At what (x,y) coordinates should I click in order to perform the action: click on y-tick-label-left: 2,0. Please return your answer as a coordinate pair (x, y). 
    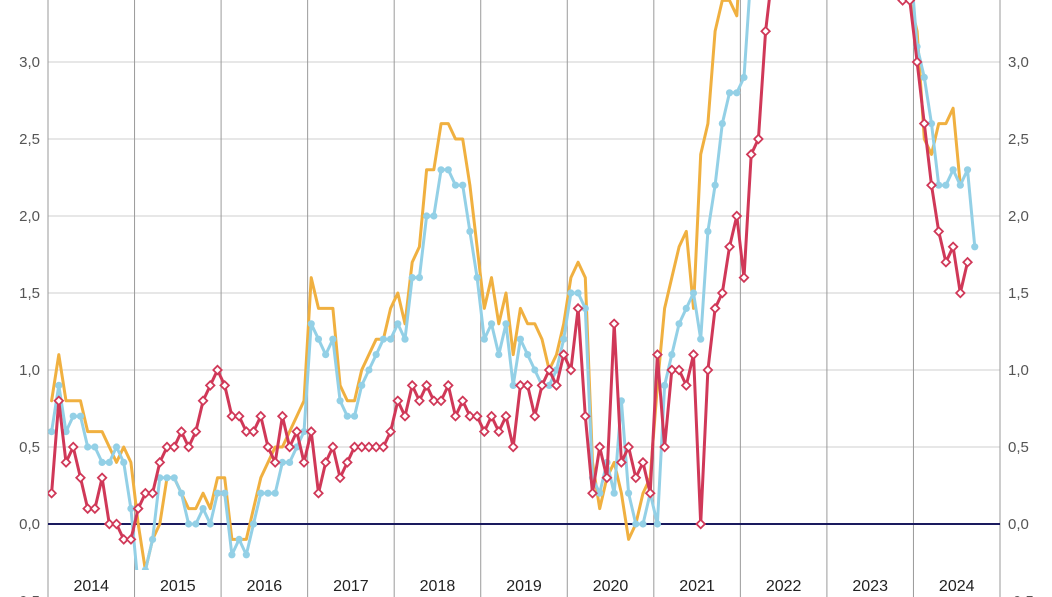
    Looking at the image, I should click on (29, 216).